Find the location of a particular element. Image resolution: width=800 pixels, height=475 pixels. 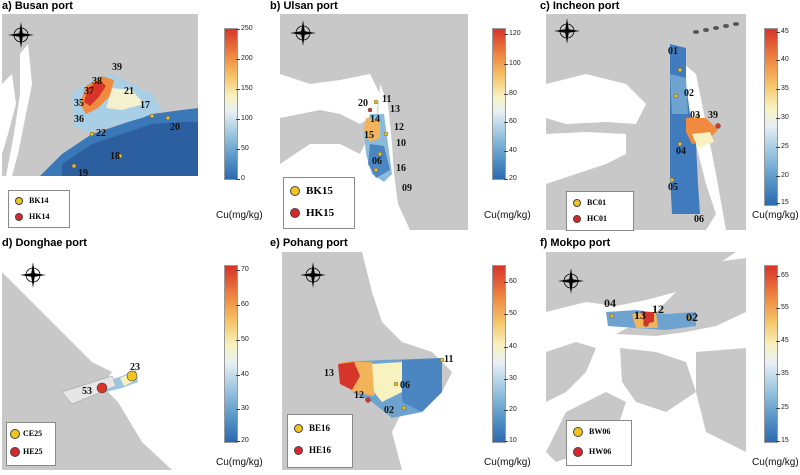

site-label: 10 is located at coordinates (401, 143).